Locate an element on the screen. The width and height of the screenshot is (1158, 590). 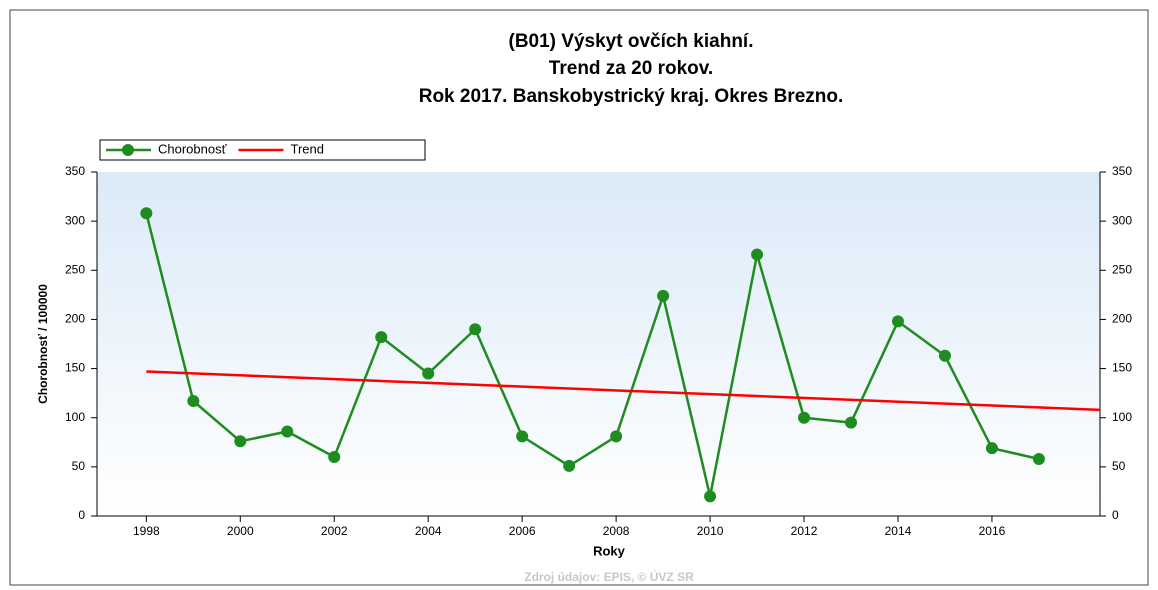
x-axis-label: Roky is located at coordinates (609, 550).